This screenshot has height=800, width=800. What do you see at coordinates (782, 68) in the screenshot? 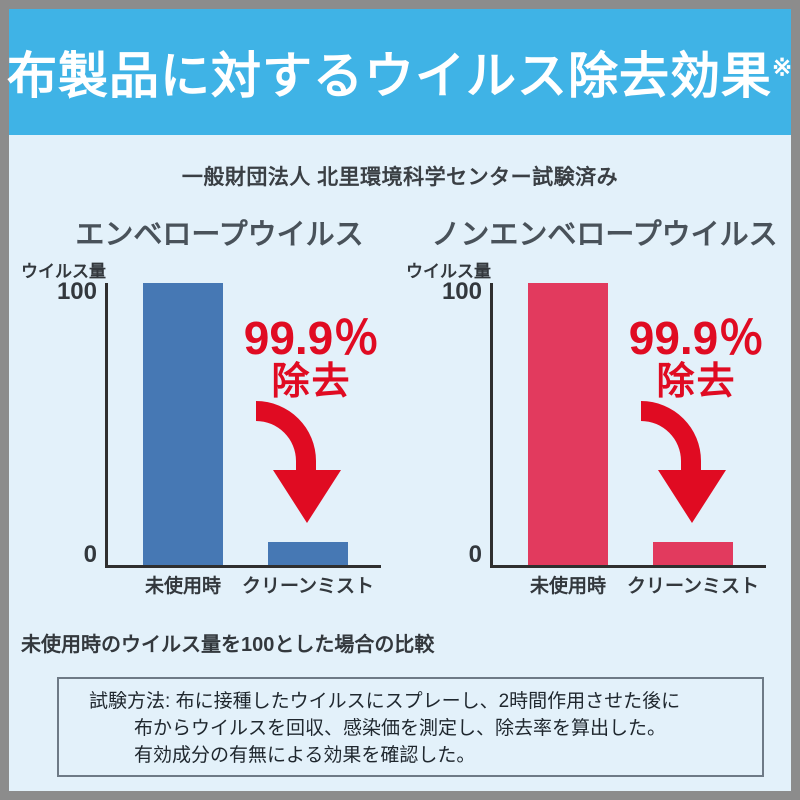
I see `reference-mark: ※` at bounding box center [782, 68].